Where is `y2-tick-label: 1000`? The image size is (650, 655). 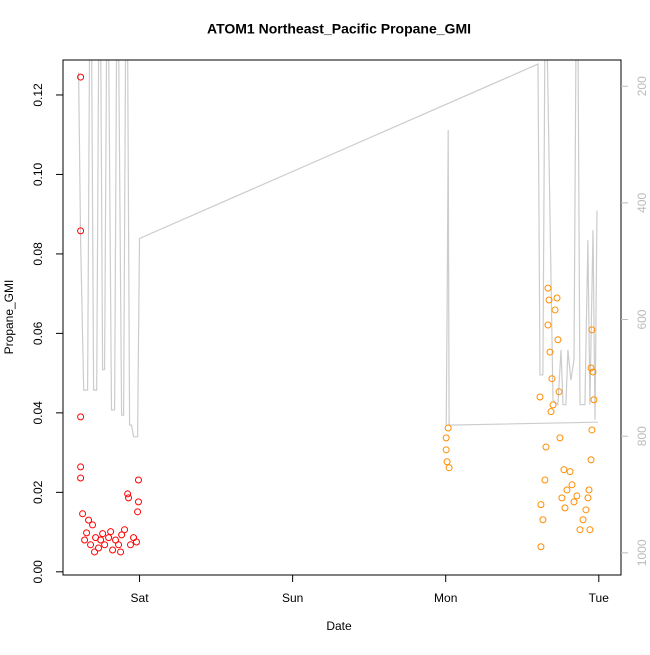
y2-tick-label: 1000 is located at coordinates (642, 552).